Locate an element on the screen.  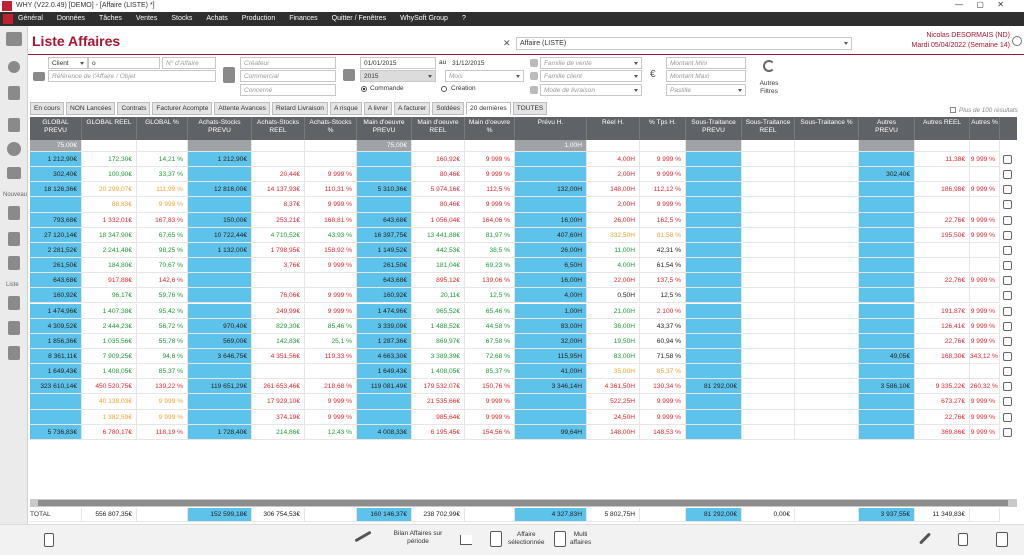
table-cell: 55,78 % is located at coordinates (162, 341).